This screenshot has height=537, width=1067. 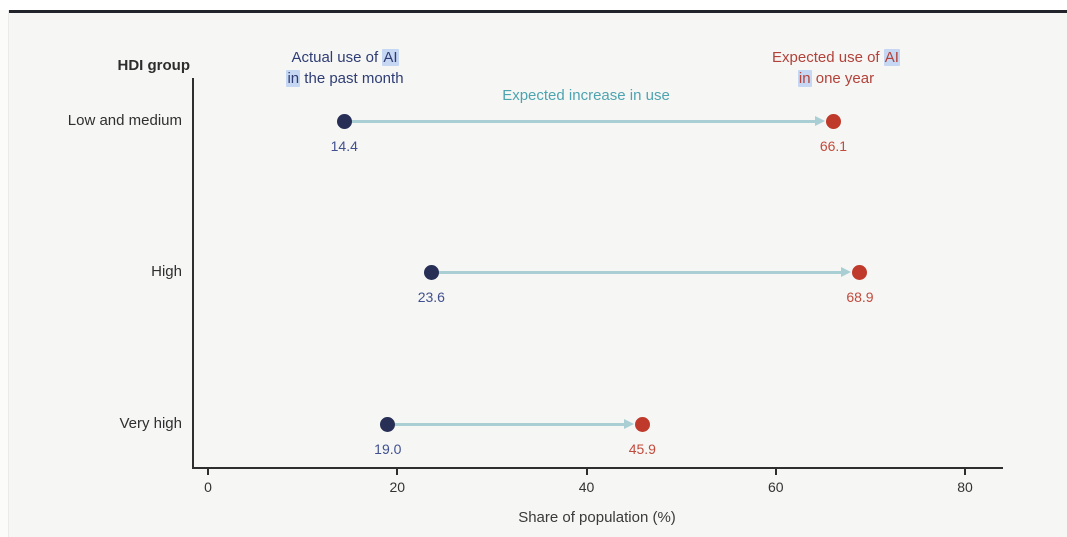 What do you see at coordinates (597, 468) in the screenshot?
I see `x-axis-line` at bounding box center [597, 468].